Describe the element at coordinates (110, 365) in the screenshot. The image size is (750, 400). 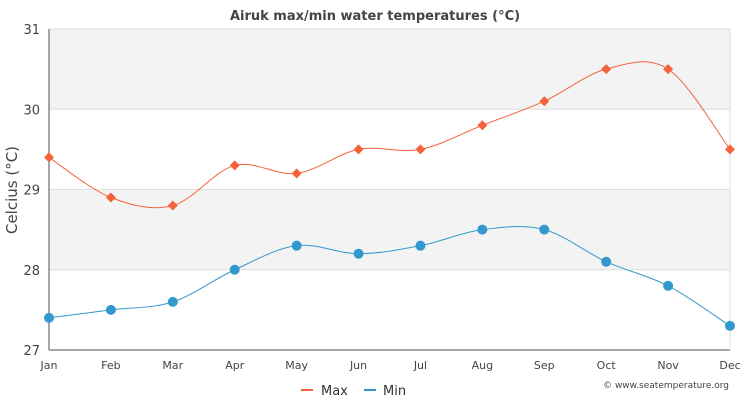
I see `x-tick-label: Feb` at that location.